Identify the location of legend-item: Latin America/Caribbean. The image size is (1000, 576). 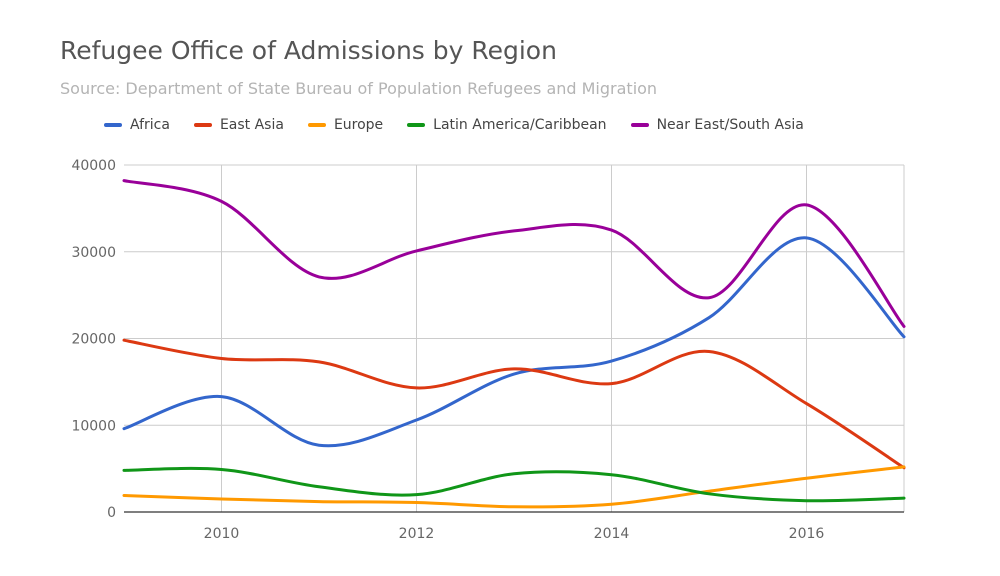
(507, 125).